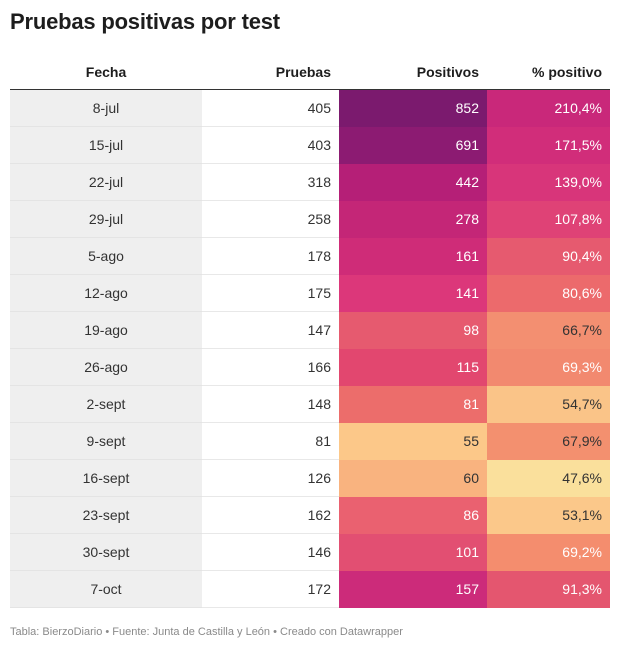 This screenshot has width=620, height=649. What do you see at coordinates (413, 330) in the screenshot?
I see `cell-positivos: 98` at bounding box center [413, 330].